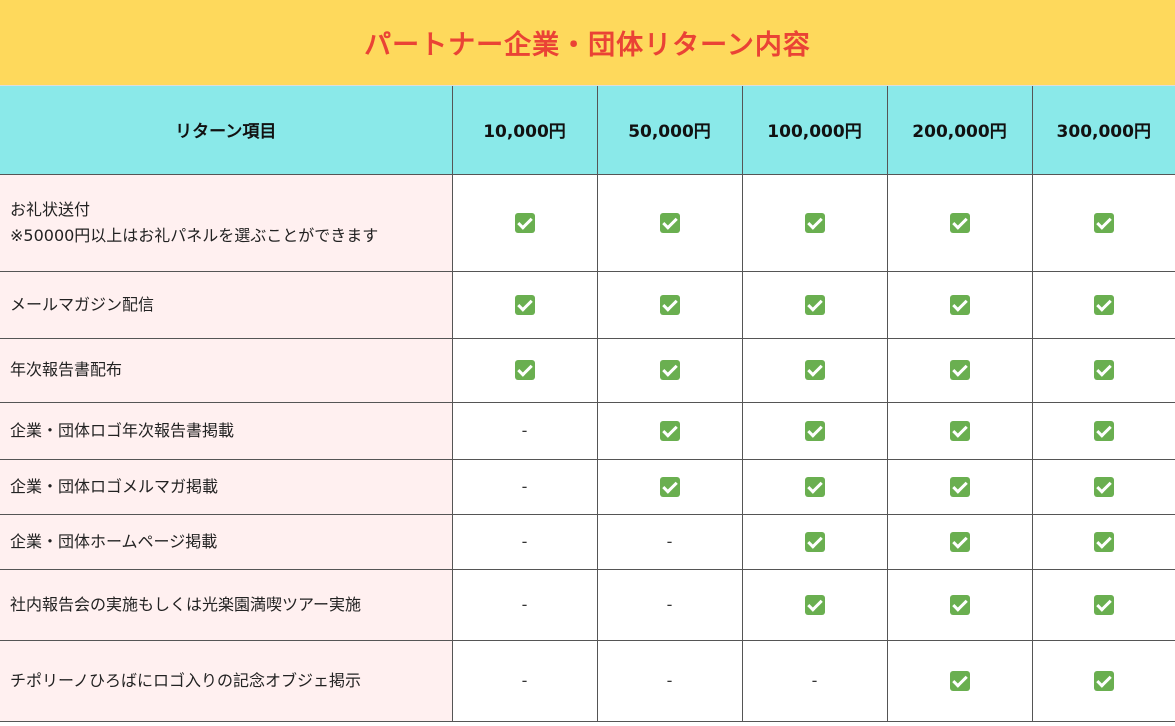 This screenshot has width=1175, height=726. I want to click on header-item-label: リターン項目, so click(226, 130).